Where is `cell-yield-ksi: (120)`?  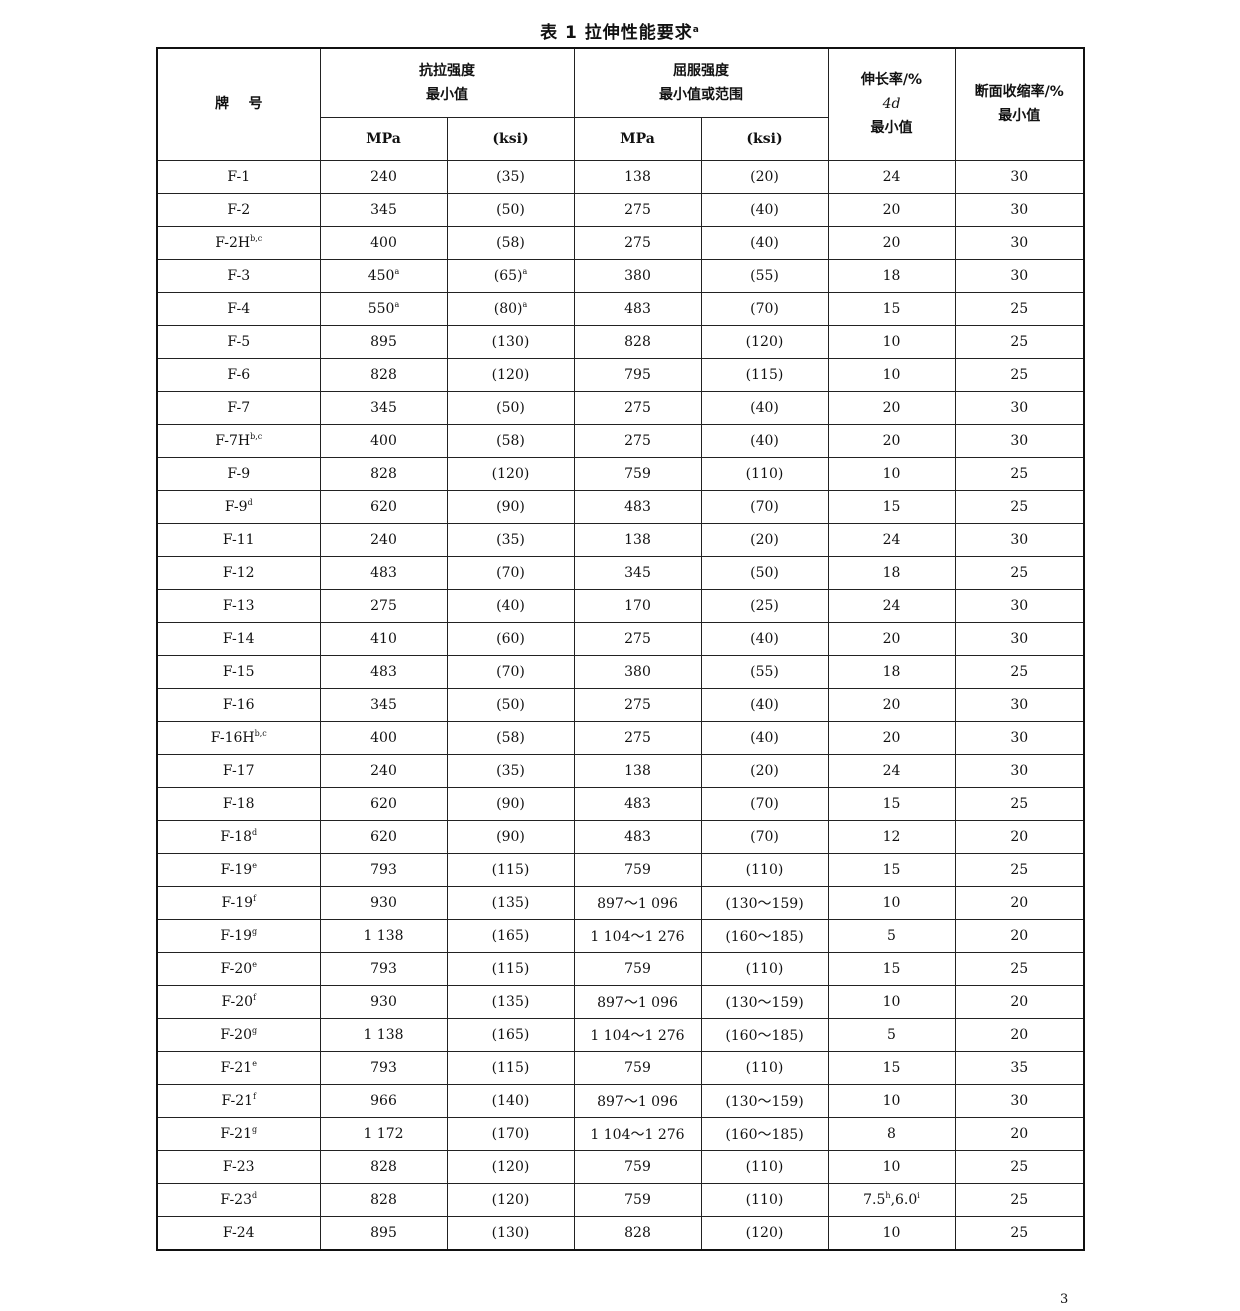
cell-yield-ksi: (120) is located at coordinates (764, 1232).